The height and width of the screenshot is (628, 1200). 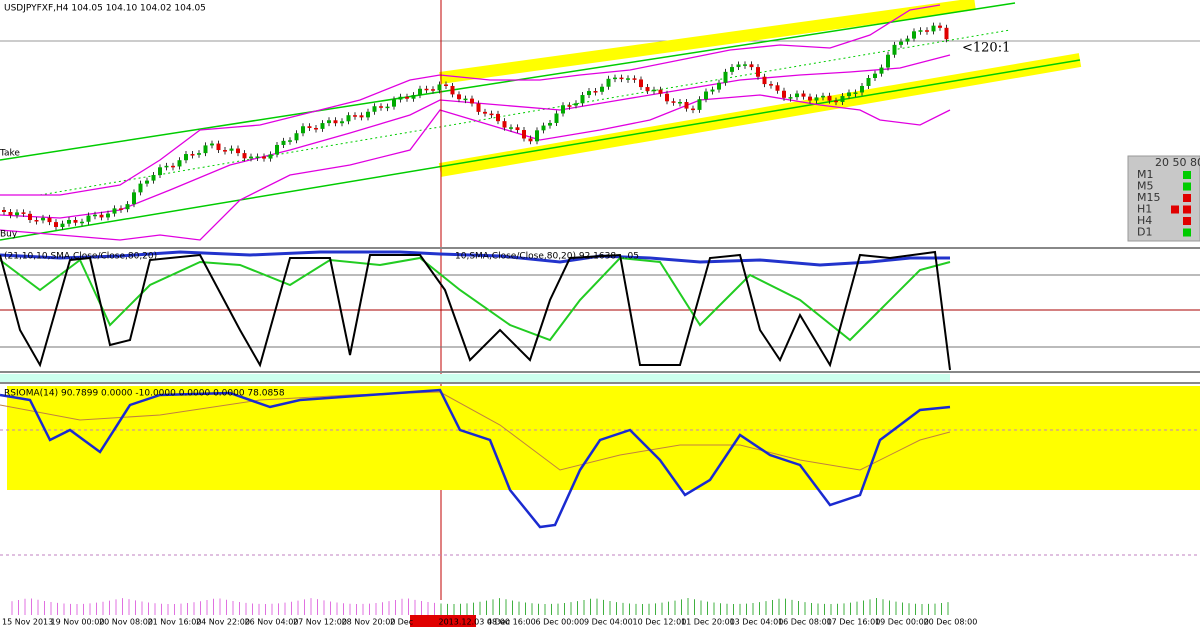 I want to click on time-label: 4 Dec 16:00, so click(x=511, y=622).